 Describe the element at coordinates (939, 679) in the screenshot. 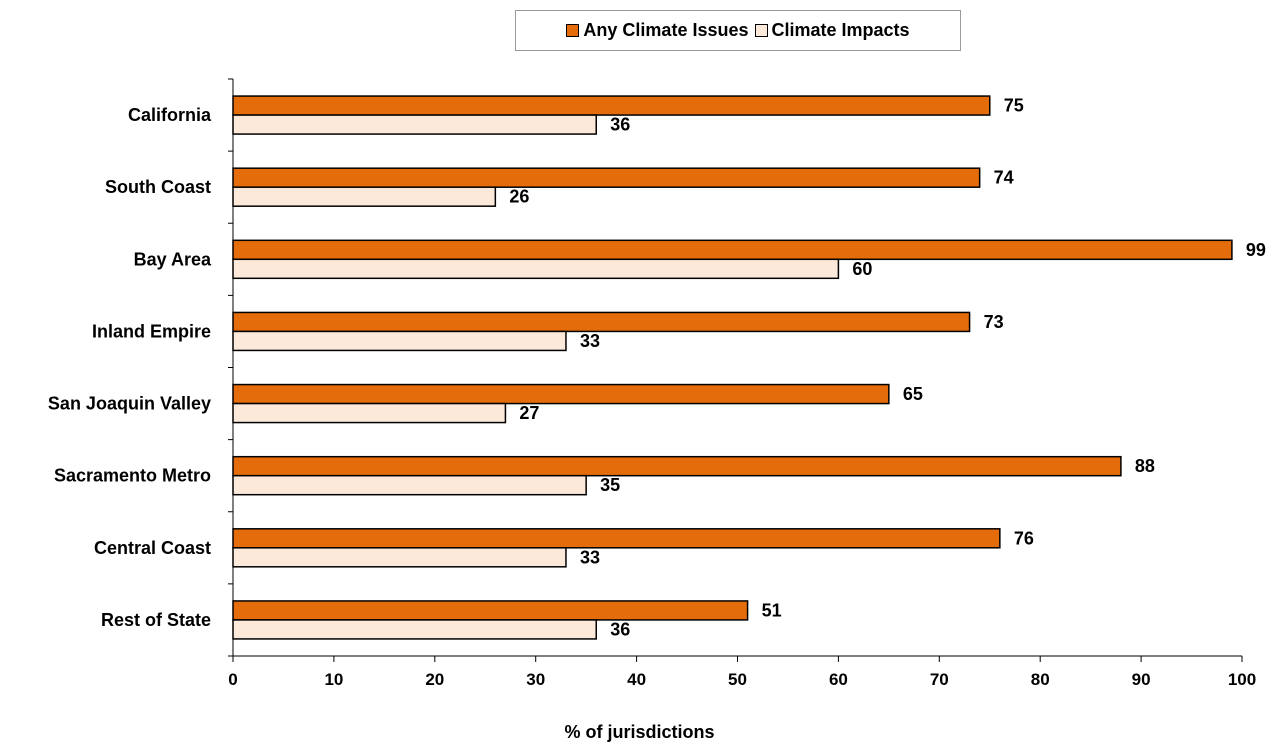

I see `x-tick-label-70: 70` at that location.